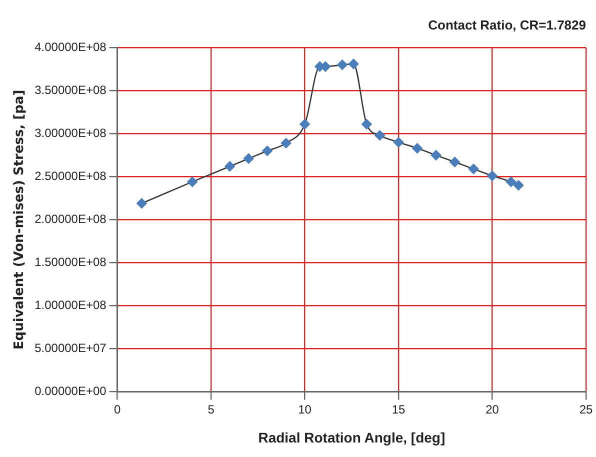 This screenshot has height=457, width=596. I want to click on y-tick-label: 4.00000E+08, so click(70, 47).